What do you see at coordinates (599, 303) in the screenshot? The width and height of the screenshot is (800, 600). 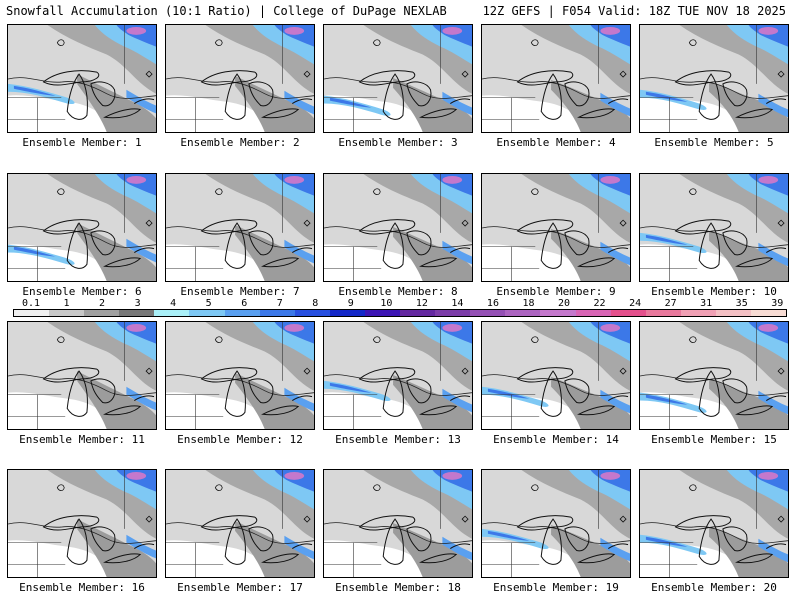 I see `colorbar-tick-label: 22` at bounding box center [599, 303].